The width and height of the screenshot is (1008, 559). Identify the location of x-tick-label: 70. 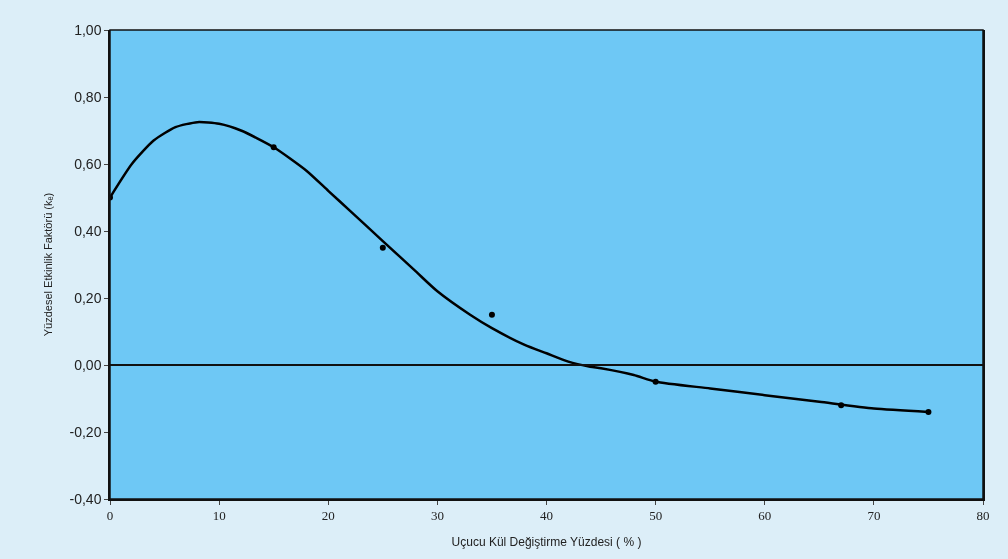
(874, 516).